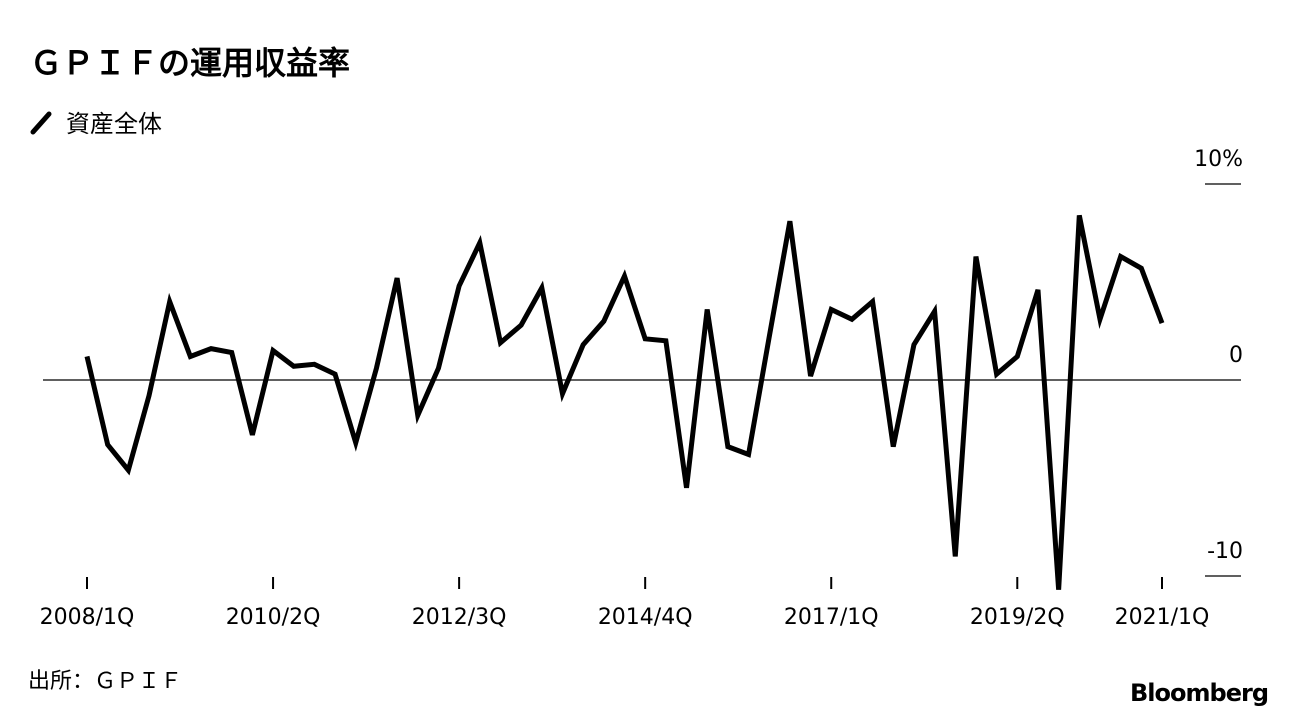  I want to click on legend-icon, so click(41, 123).